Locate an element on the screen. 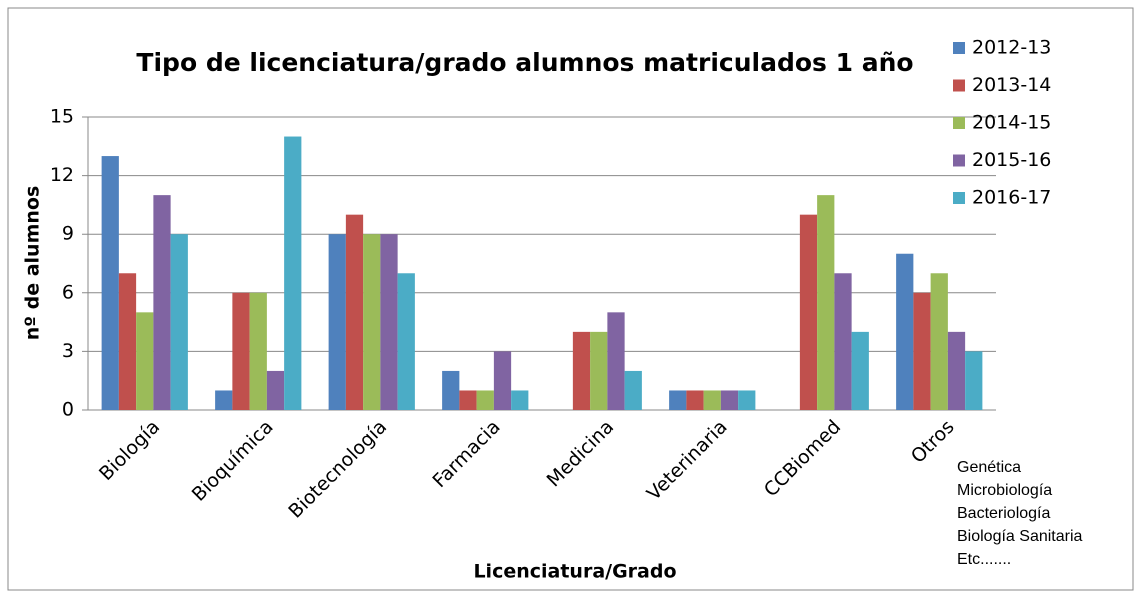 The width and height of the screenshot is (1141, 598). annotation: Biología Sanitaria is located at coordinates (1020, 536).